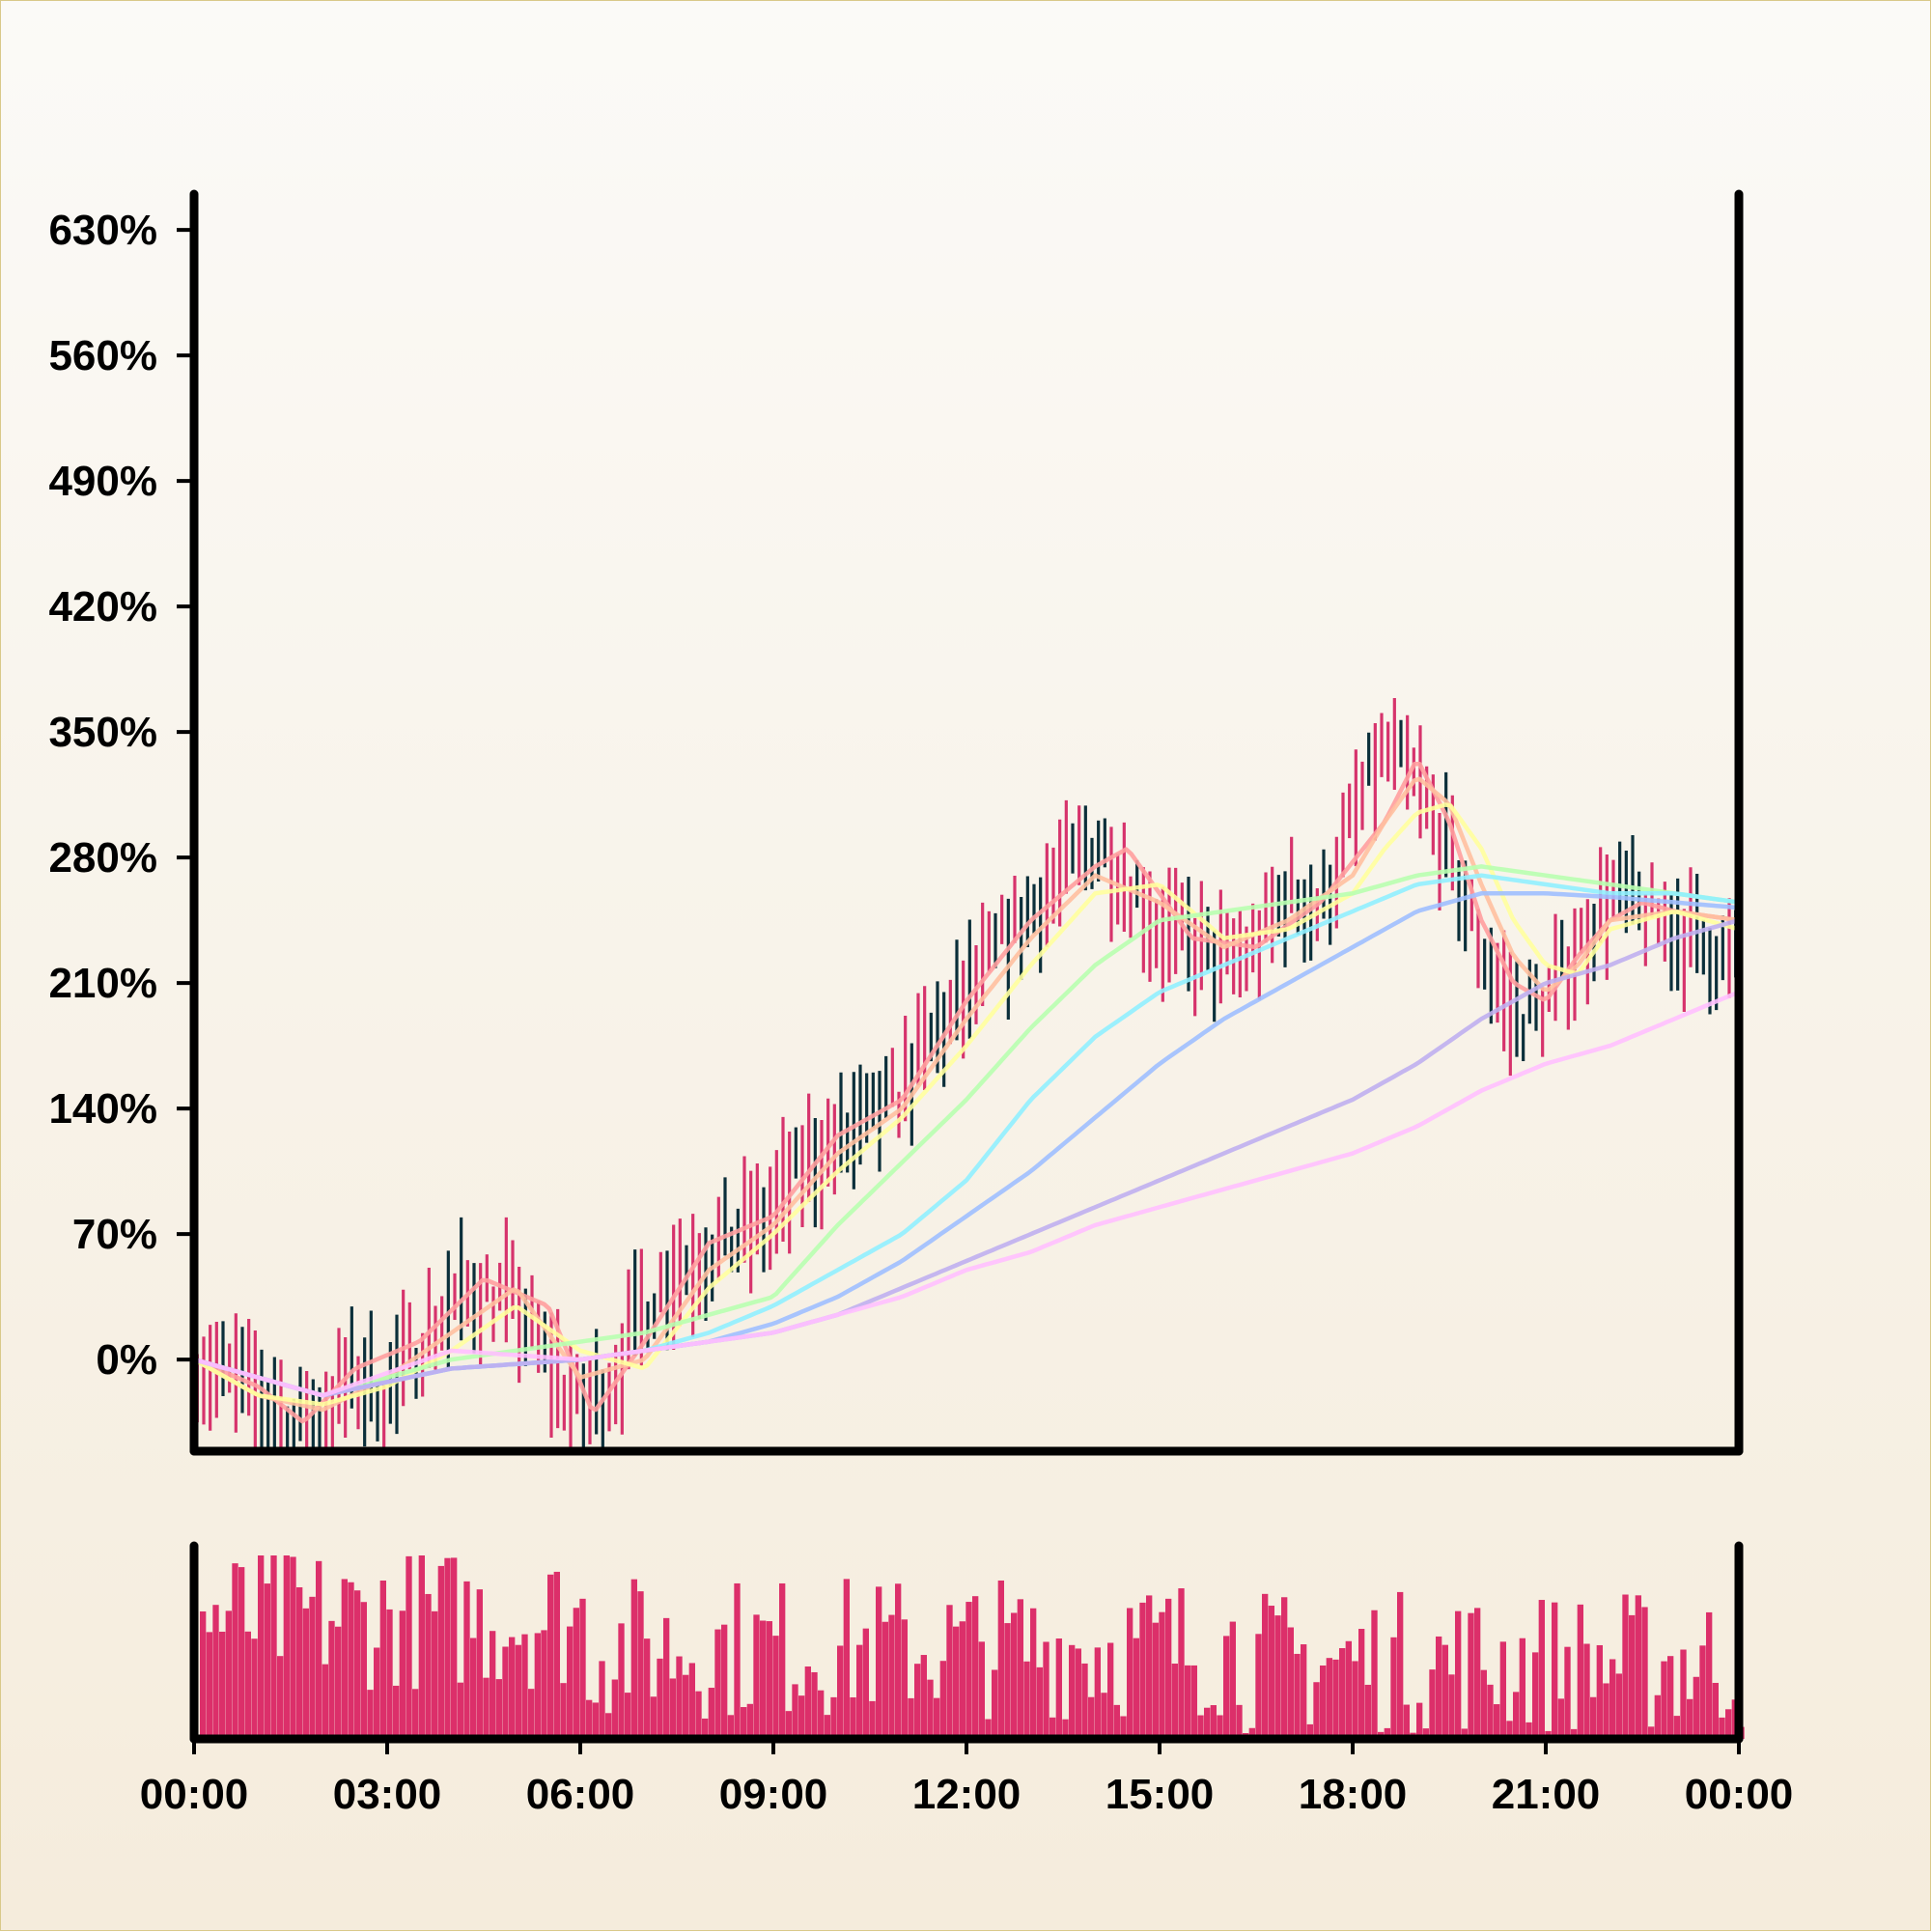 Image resolution: width=1931 pixels, height=1932 pixels. I want to click on x-tick-label: 21:00, so click(1546, 1795).